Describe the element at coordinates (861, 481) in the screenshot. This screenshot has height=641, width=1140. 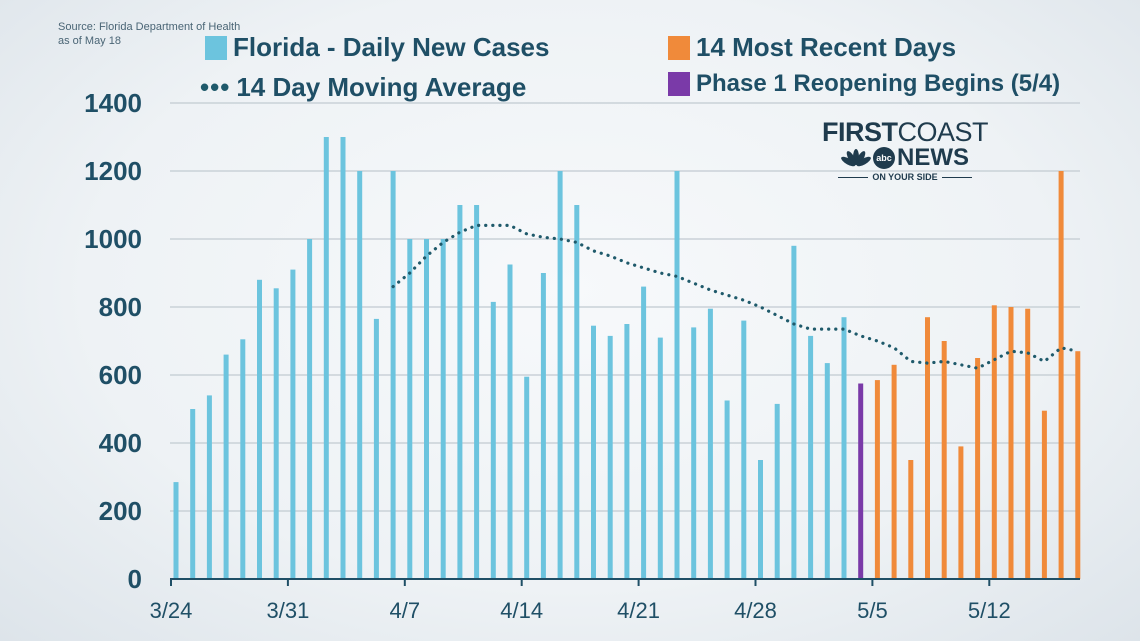
I see `phase-reopening-bar` at that location.